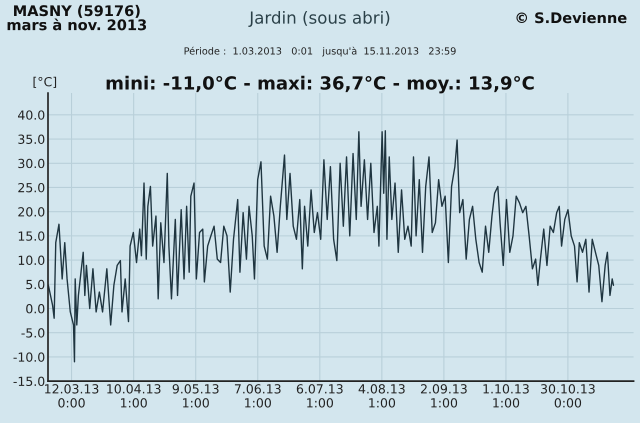 The image size is (640, 423). Describe the element at coordinates (319, 396) in the screenshot. I see `x-tick-label: 6.07.13 1:00` at that location.